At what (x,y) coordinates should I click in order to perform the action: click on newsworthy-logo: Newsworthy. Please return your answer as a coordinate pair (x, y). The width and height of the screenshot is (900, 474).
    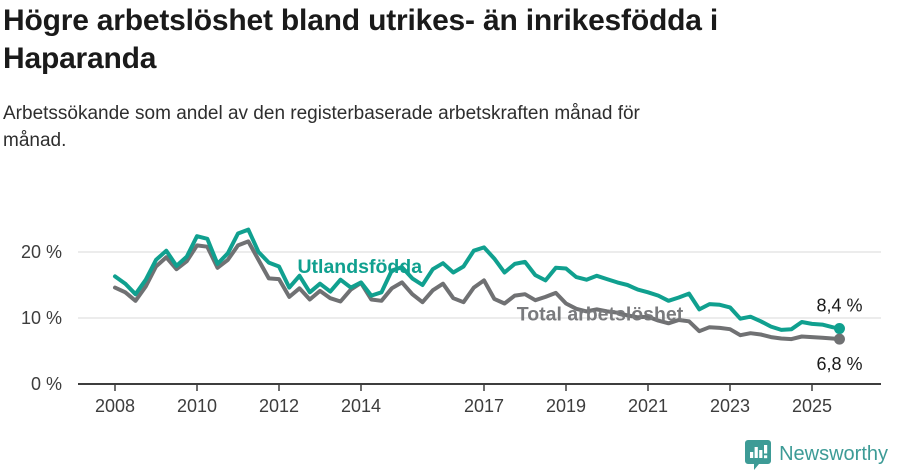
    Looking at the image, I should click on (816, 454).